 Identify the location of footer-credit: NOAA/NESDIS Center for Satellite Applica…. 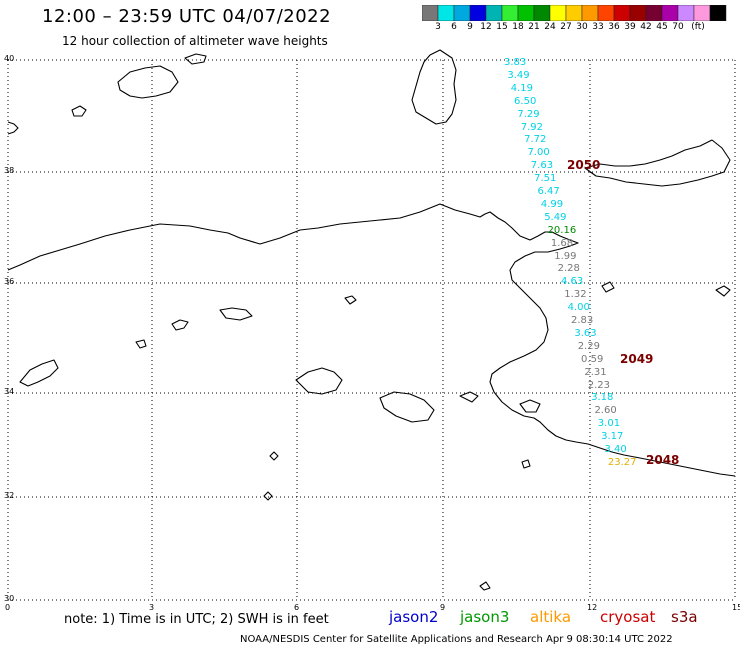
(456, 639).